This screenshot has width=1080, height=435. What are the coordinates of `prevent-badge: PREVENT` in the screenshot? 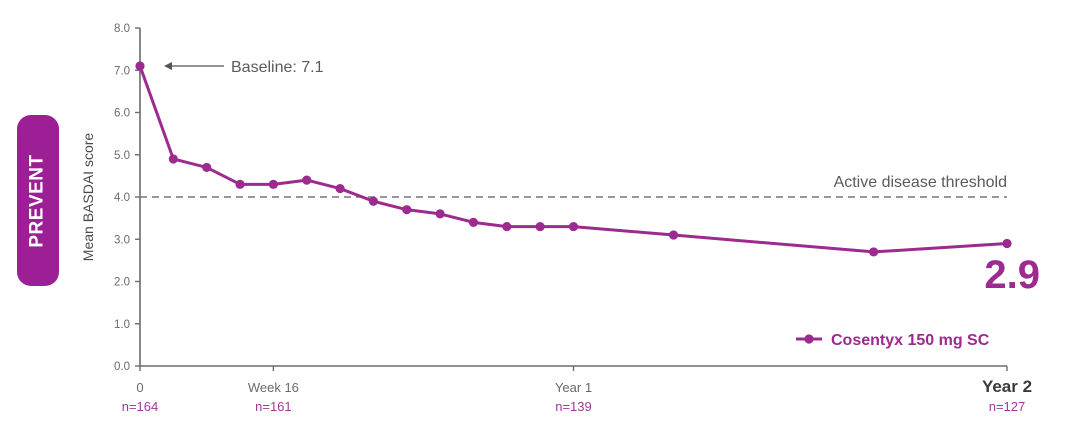 It's located at (38, 200).